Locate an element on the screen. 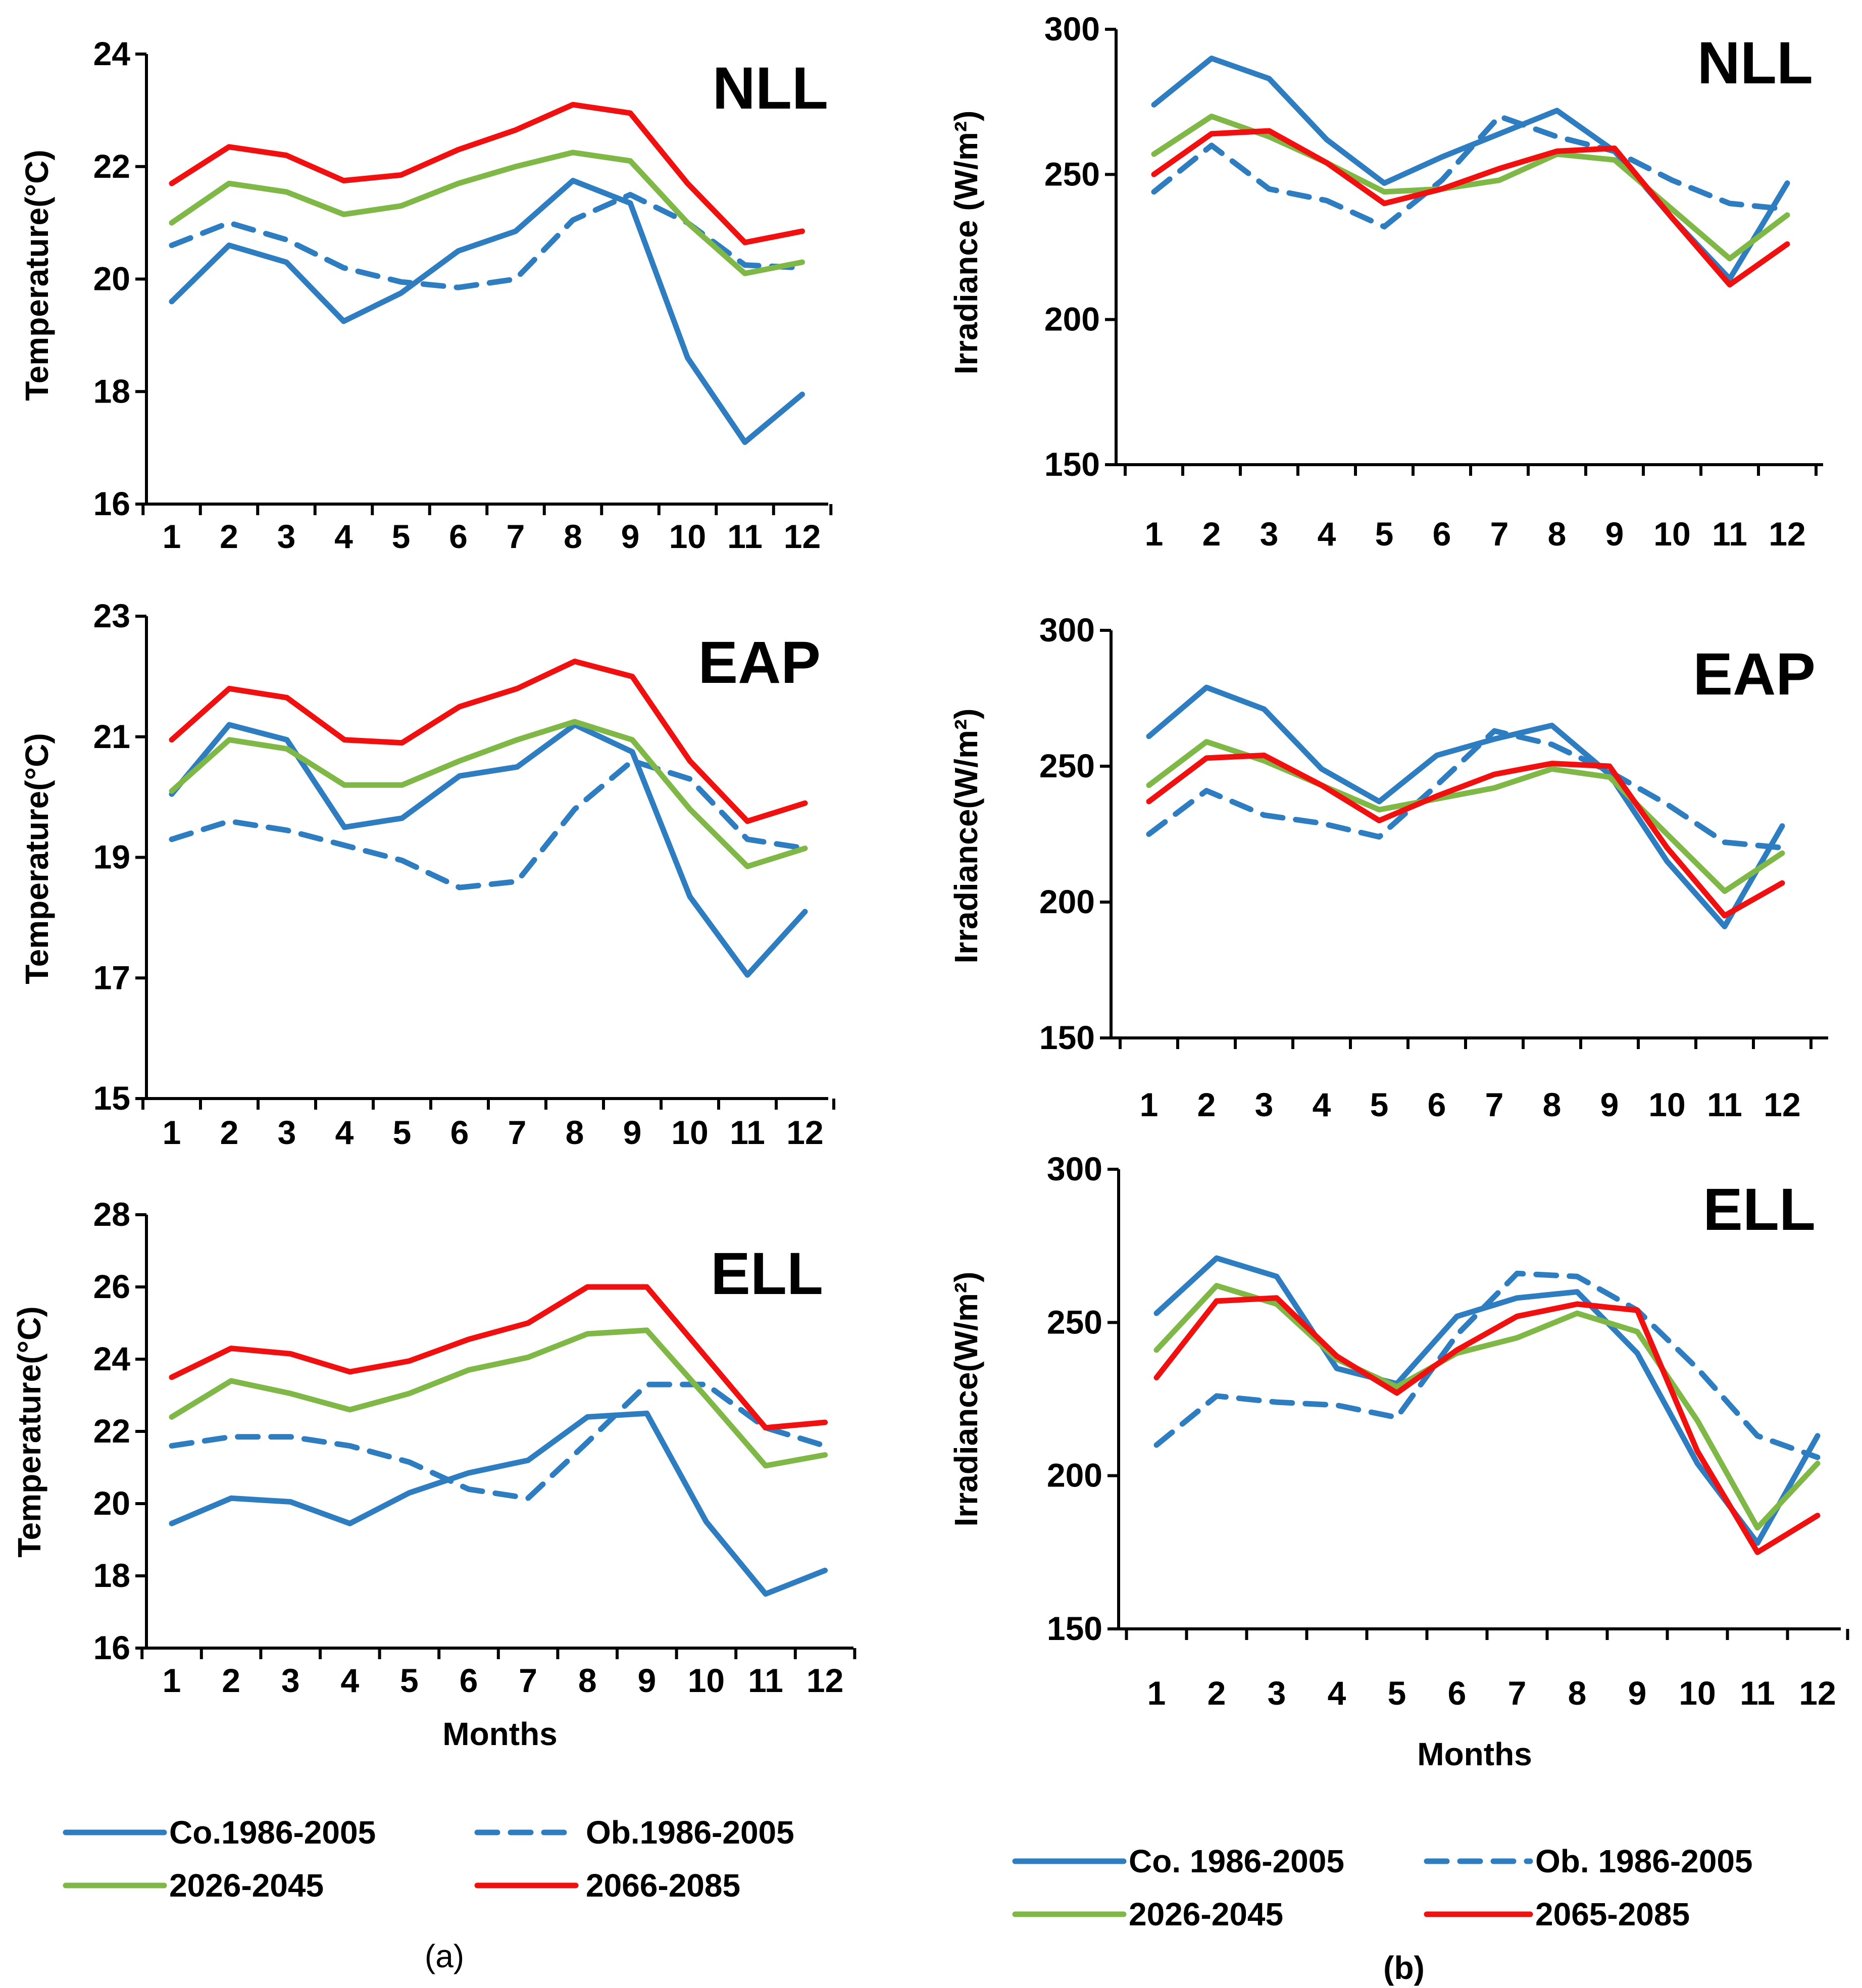 The width and height of the screenshot is (1862, 1988). legend-b-far: 2065-2085 is located at coordinates (1557, 1914).